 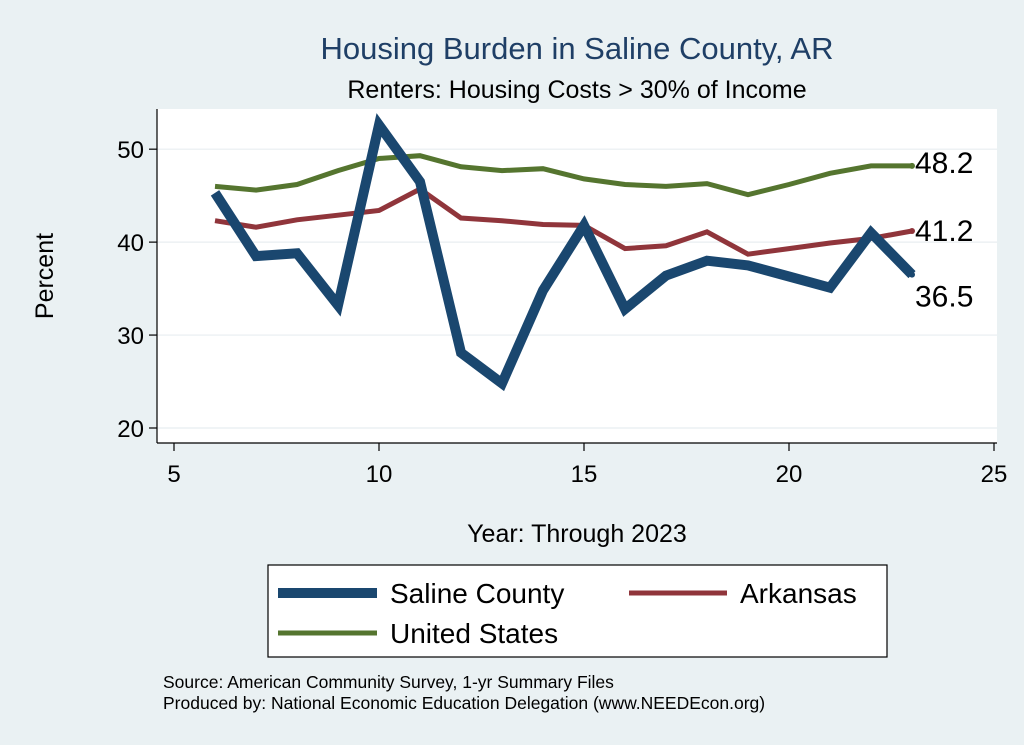 I want to click on y-axis-title: Percent, so click(x=45, y=276).